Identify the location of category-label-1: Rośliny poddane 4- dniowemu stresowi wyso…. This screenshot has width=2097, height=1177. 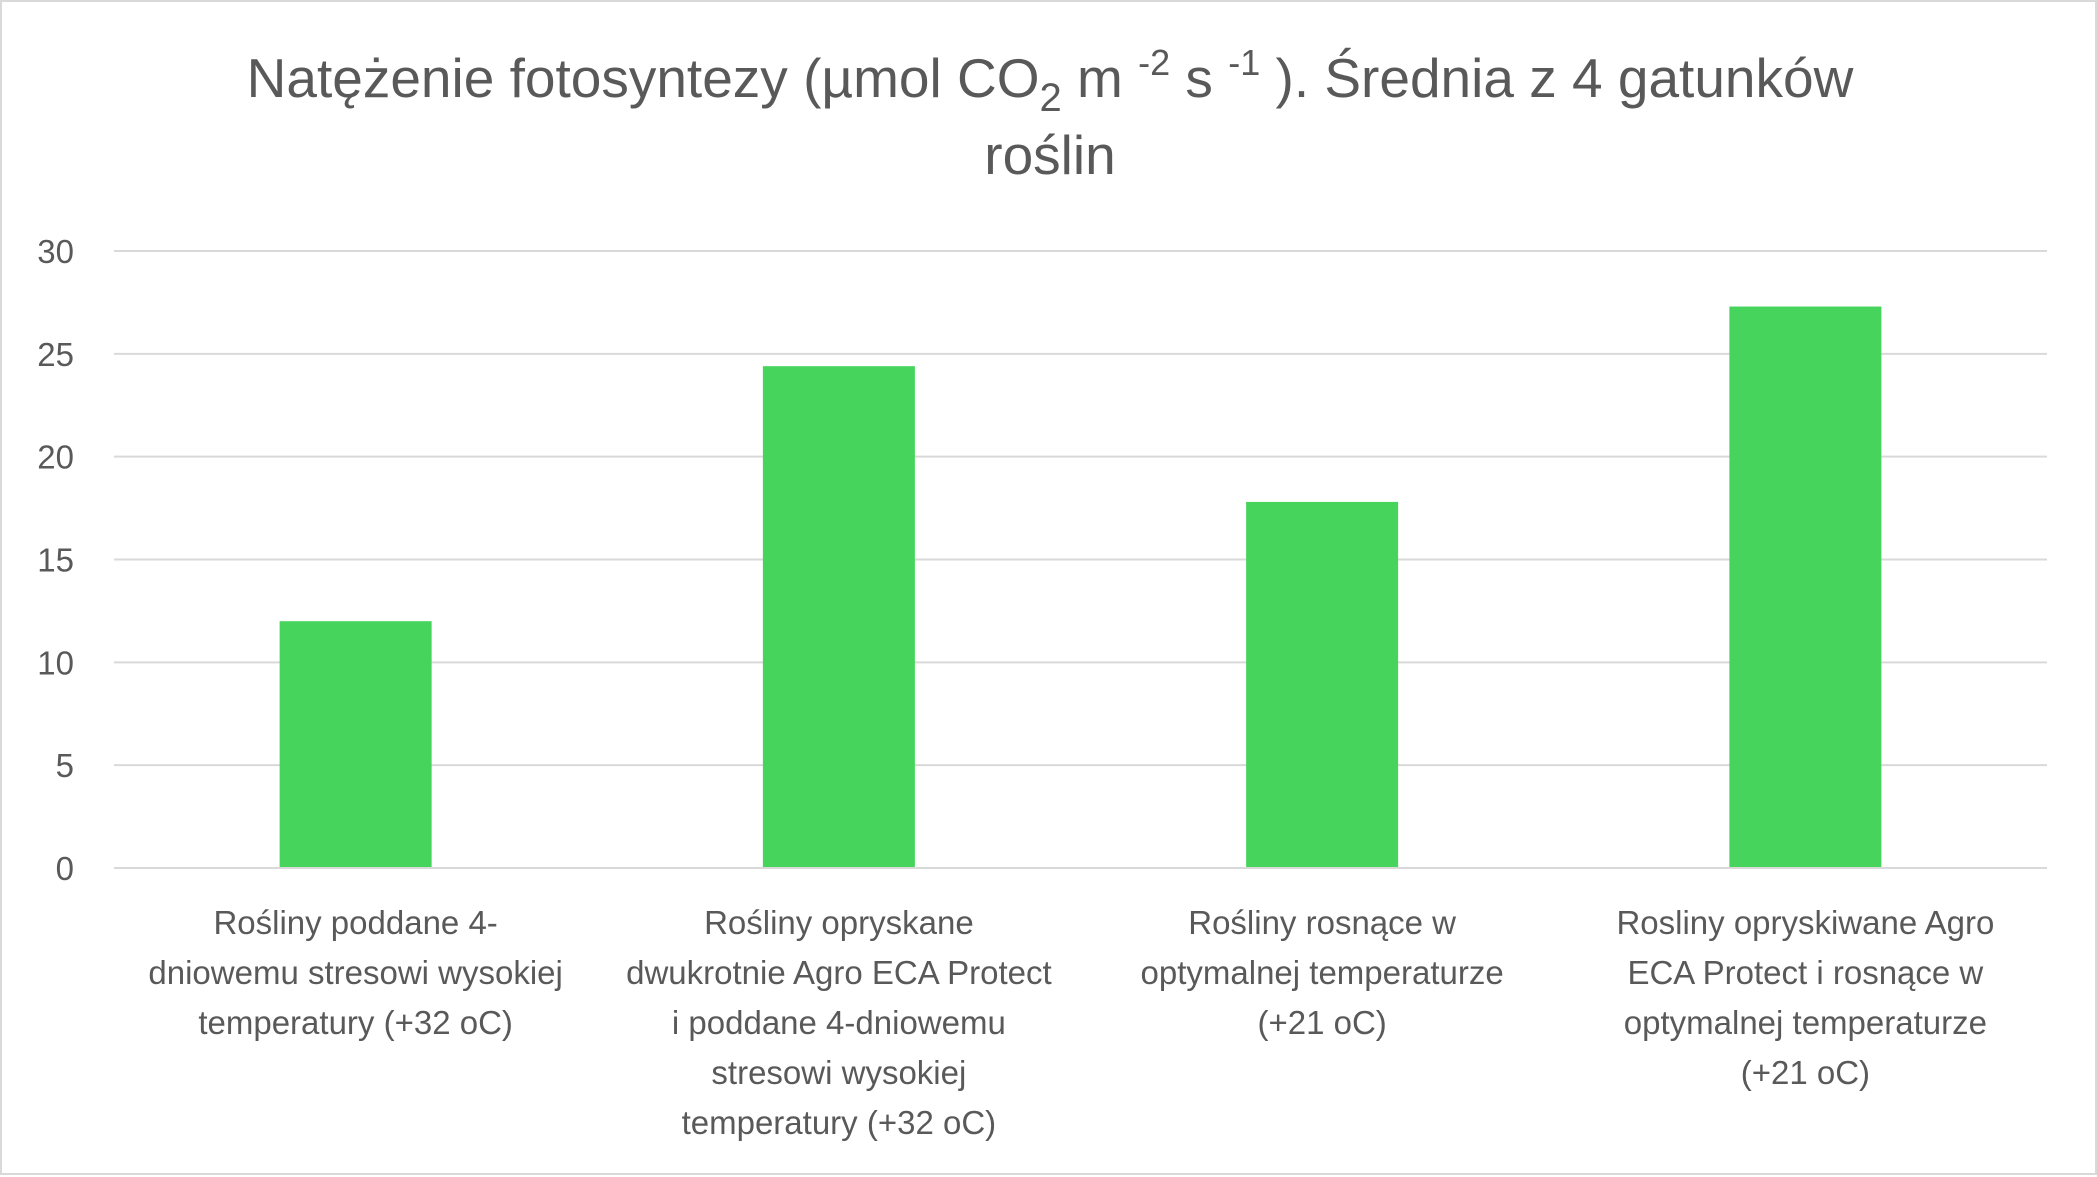
(355, 972).